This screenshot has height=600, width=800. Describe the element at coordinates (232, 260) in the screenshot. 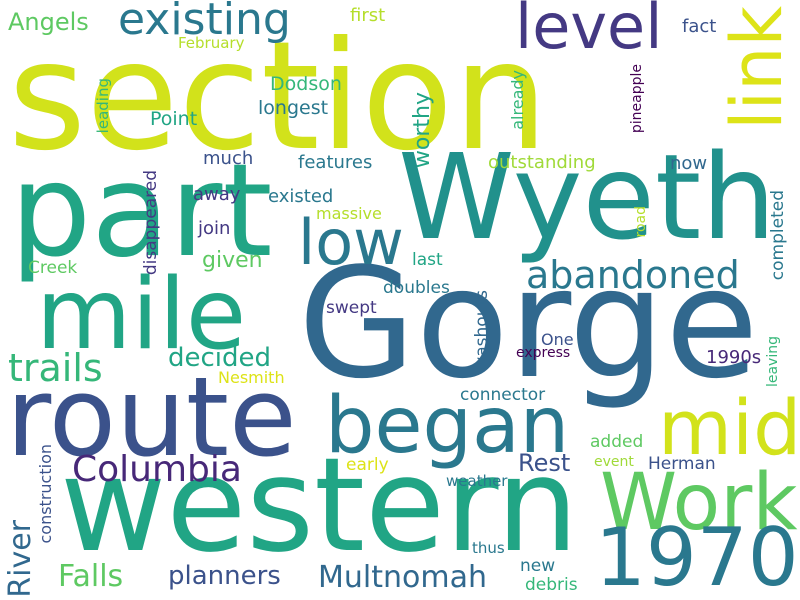

I see `word-given: given` at that location.